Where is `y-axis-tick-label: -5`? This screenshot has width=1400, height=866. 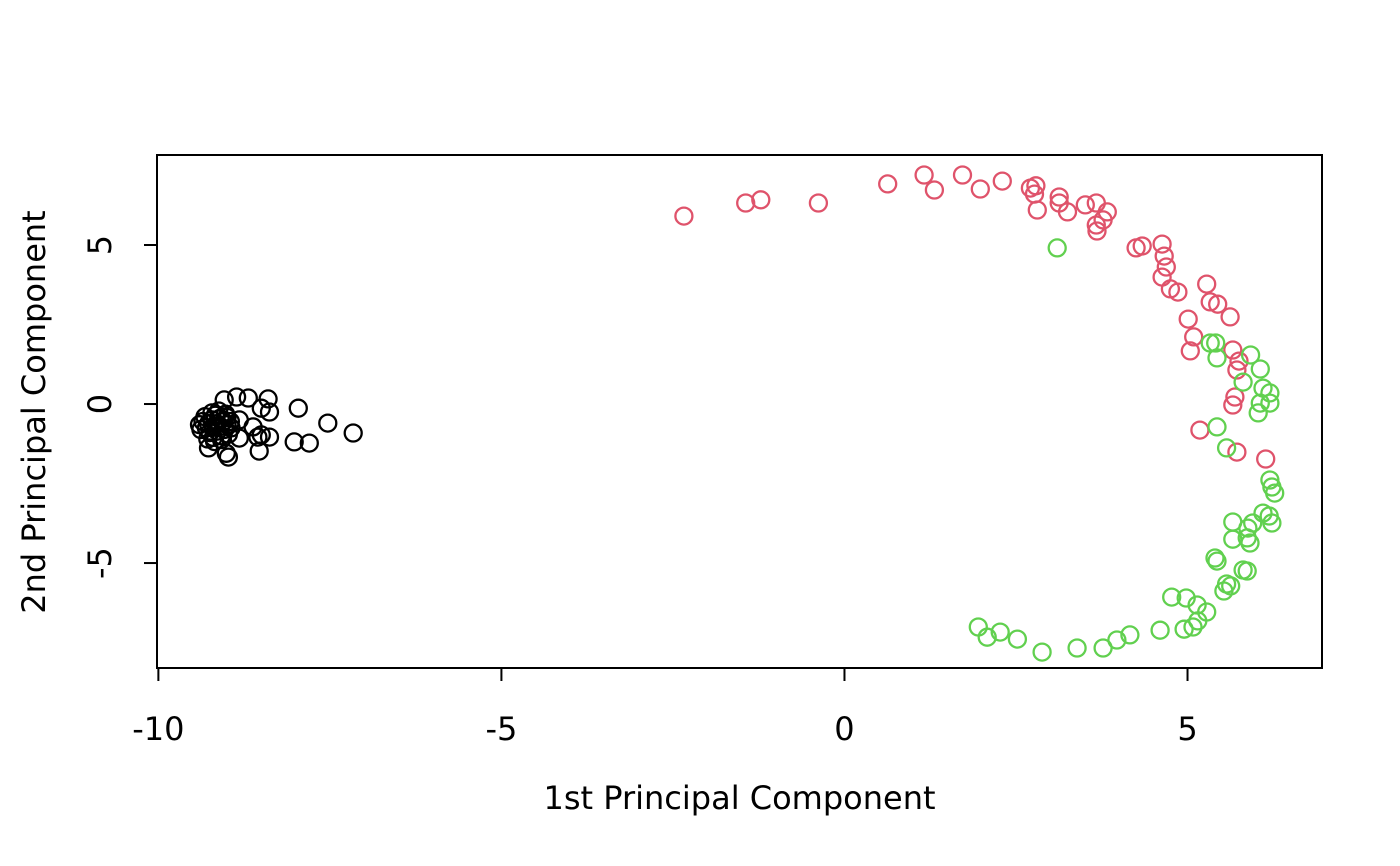
y-axis-tick-label: -5 is located at coordinates (100, 563).